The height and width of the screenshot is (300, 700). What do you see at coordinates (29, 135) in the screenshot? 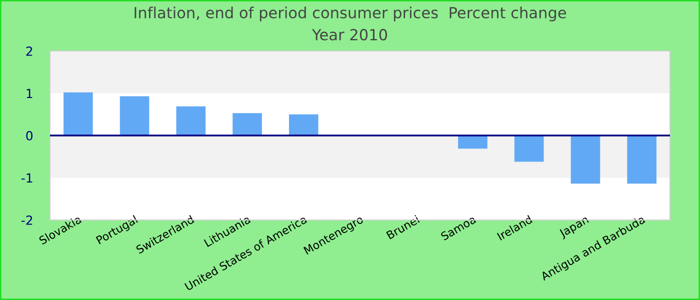
I see `y-tick-label: 0` at bounding box center [29, 135].